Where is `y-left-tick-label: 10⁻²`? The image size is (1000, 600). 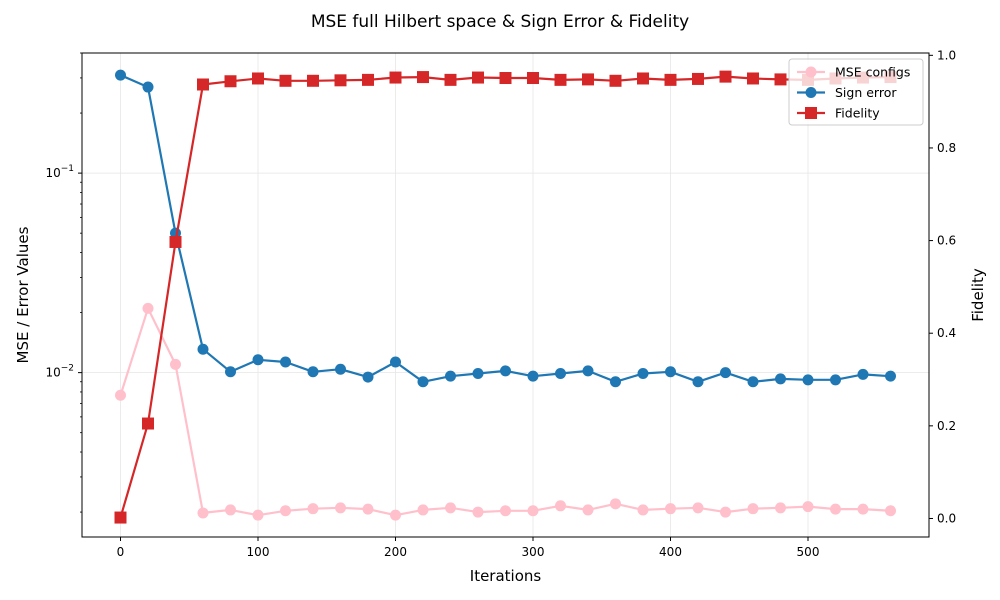 y-left-tick-label: 10⁻² is located at coordinates (59, 372).